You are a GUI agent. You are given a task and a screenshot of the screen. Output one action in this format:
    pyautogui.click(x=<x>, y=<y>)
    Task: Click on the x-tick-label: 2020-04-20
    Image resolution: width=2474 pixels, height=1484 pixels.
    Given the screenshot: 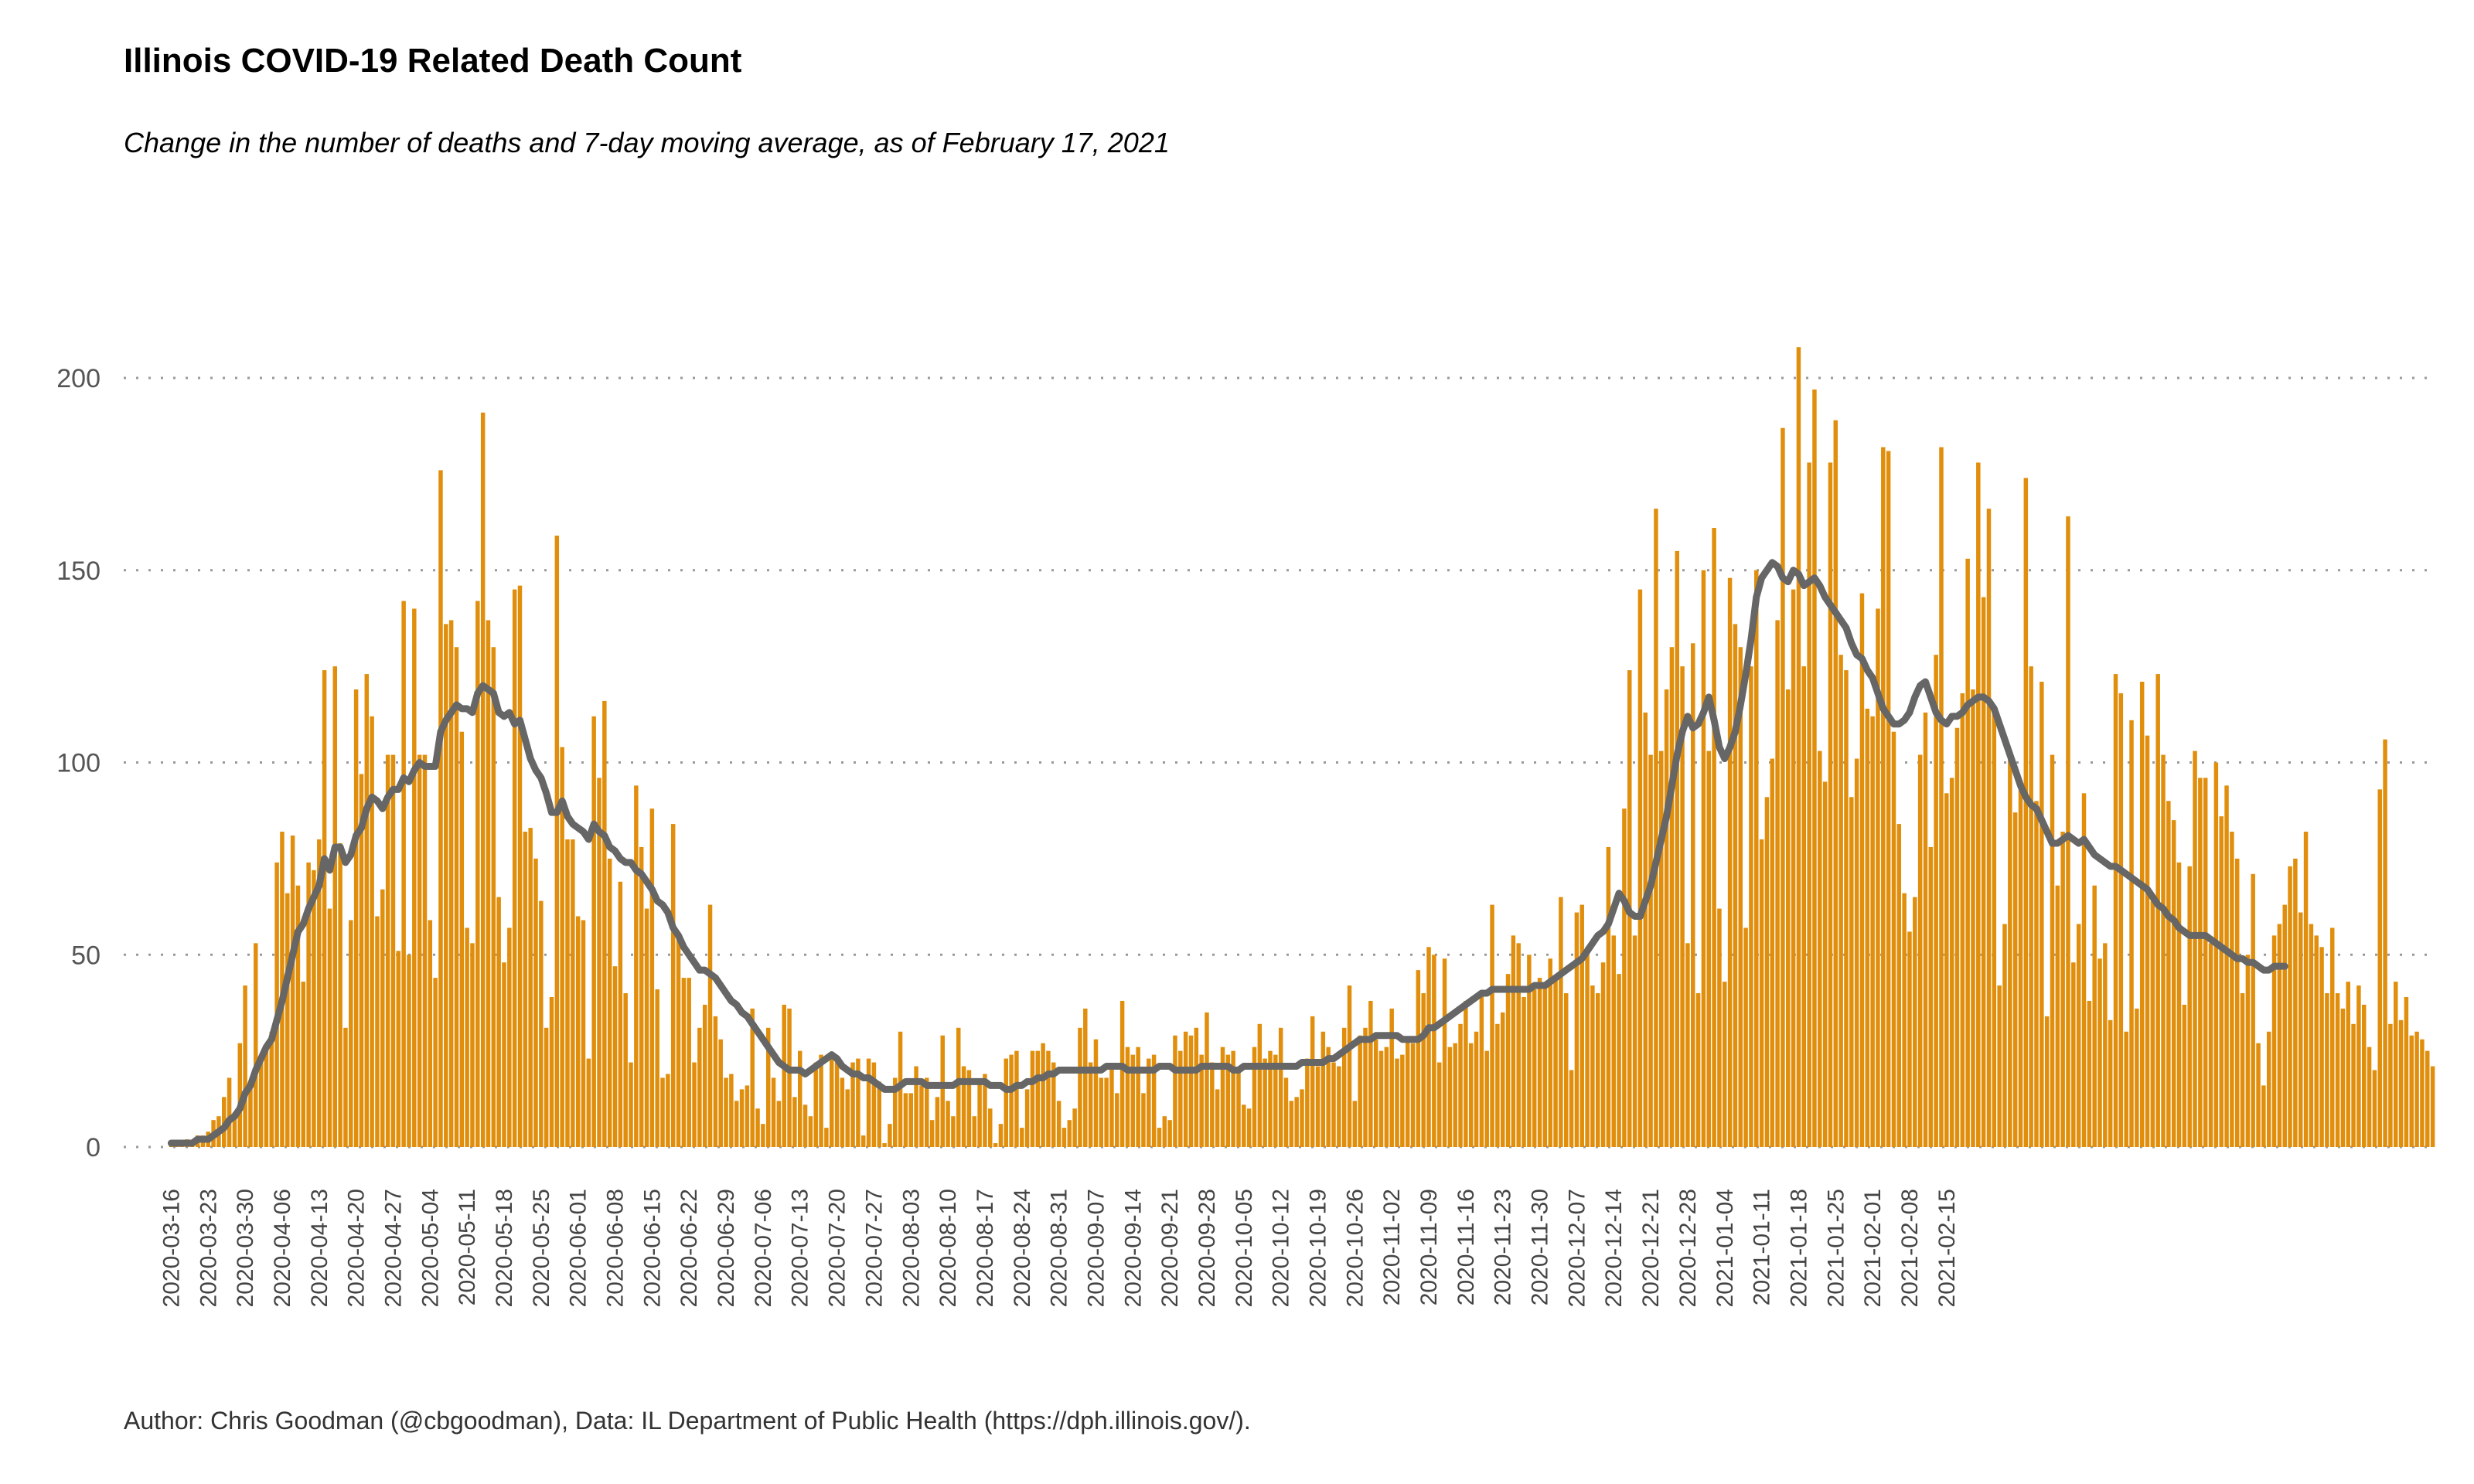 What is the action you would take?
    pyautogui.click(x=357, y=1248)
    